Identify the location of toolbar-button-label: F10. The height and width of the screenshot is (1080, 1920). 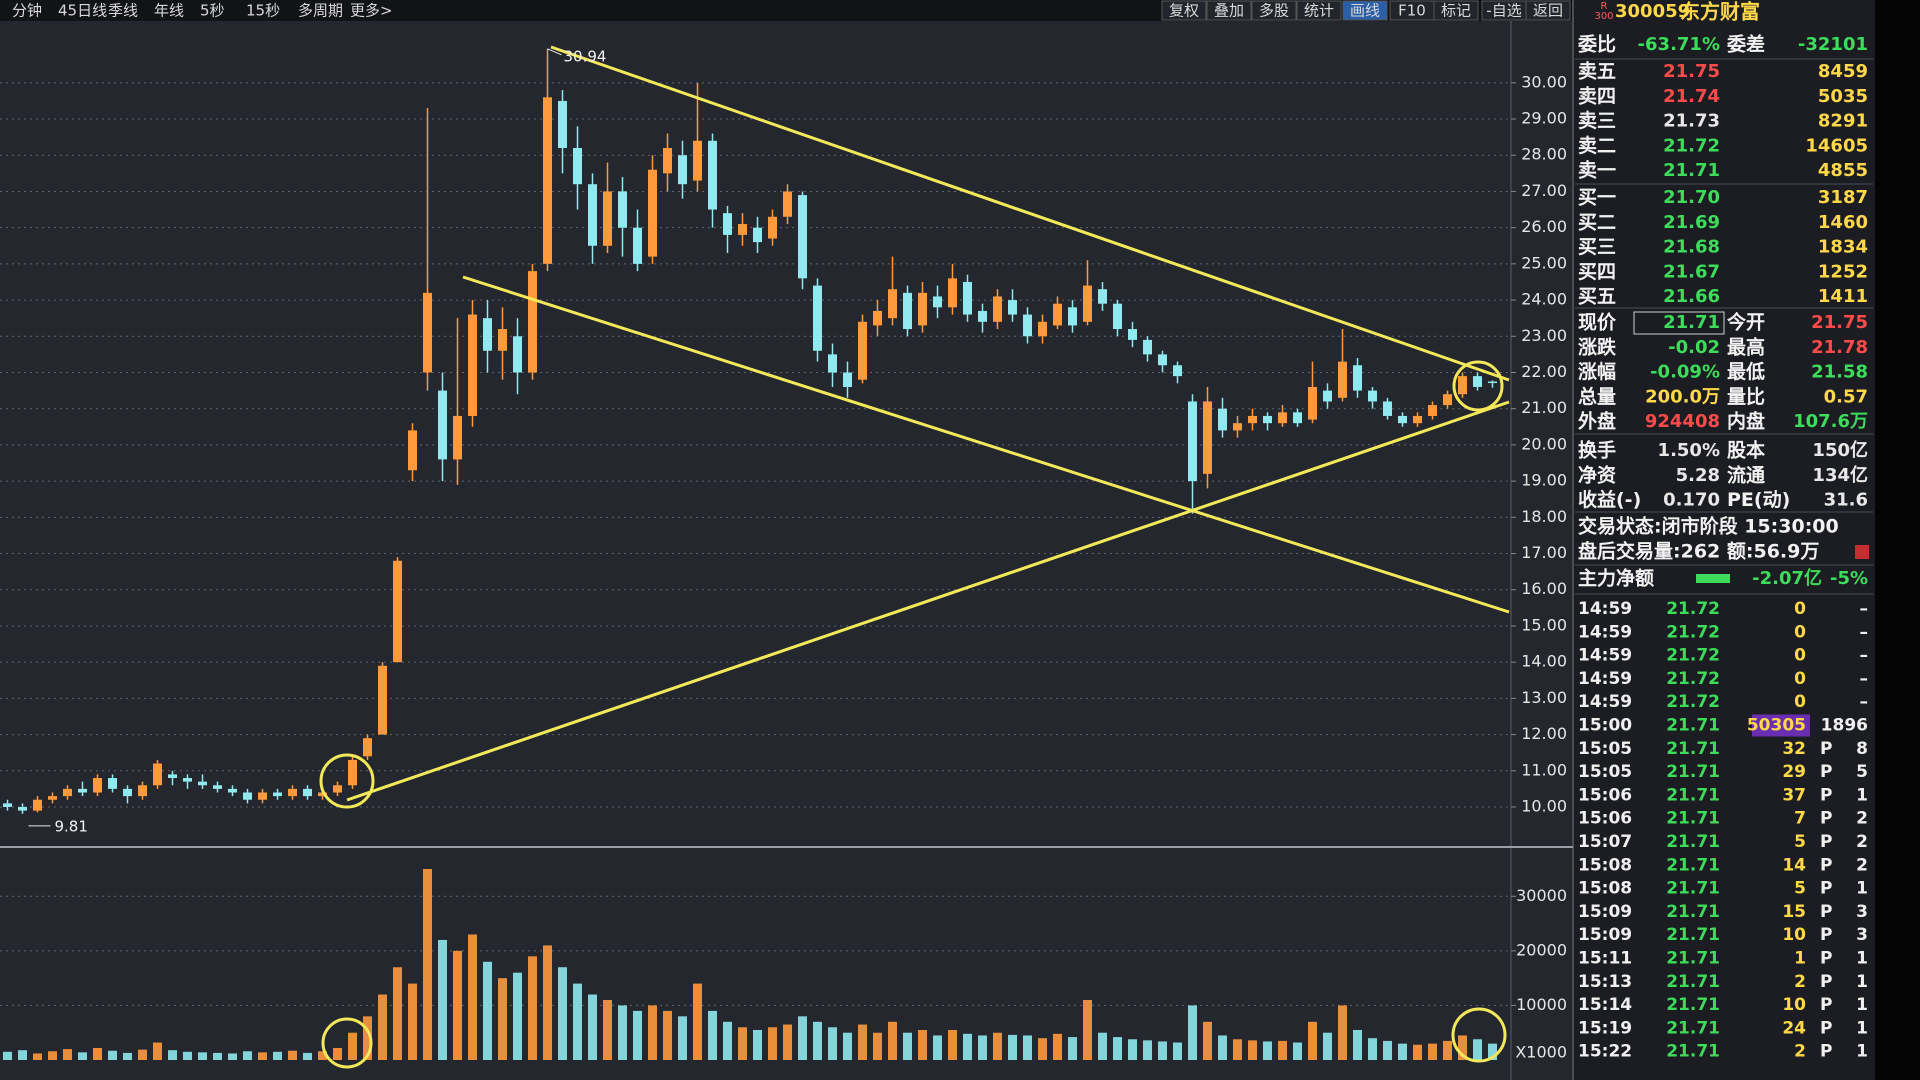
(1412, 11).